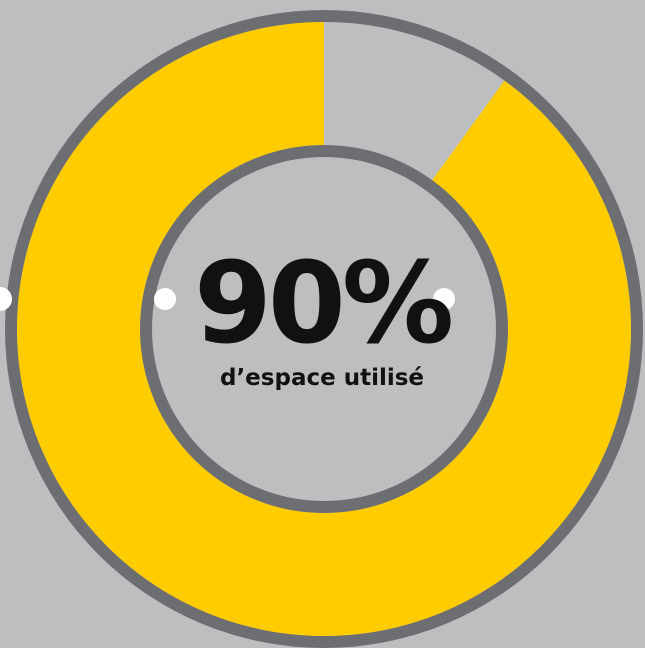  What do you see at coordinates (6, 299) in the screenshot?
I see `dot-left` at bounding box center [6, 299].